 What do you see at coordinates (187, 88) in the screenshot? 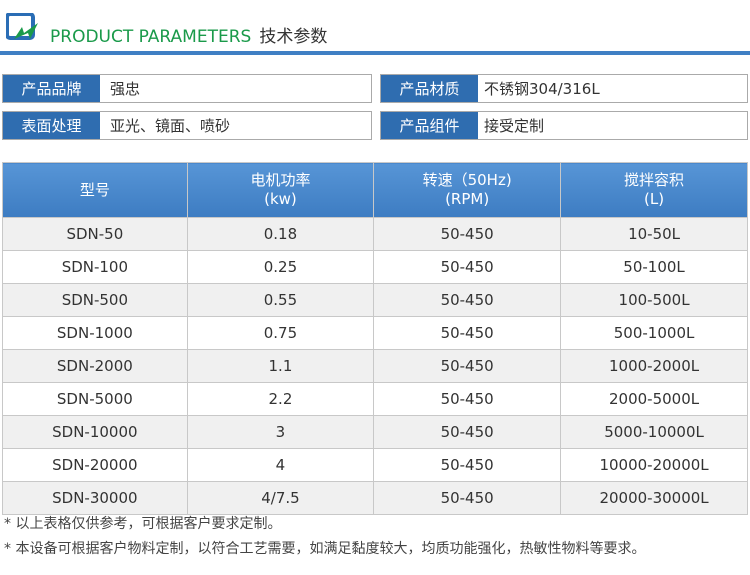
I see `info-brand: 产品品牌 强忠` at bounding box center [187, 88].